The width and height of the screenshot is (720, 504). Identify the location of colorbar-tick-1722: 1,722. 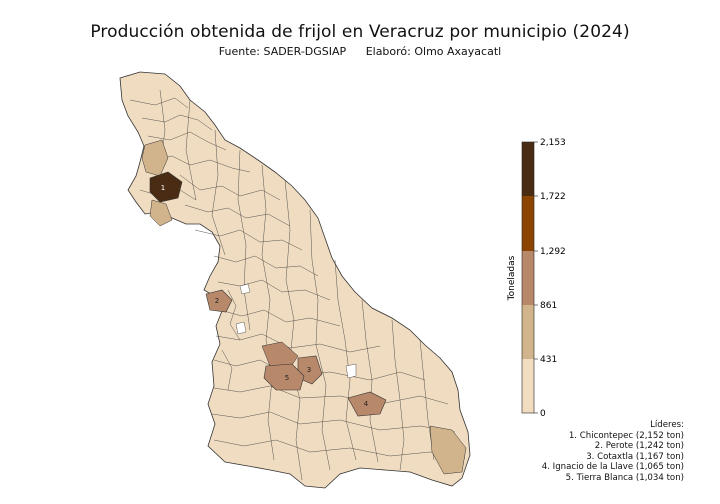
(553, 197).